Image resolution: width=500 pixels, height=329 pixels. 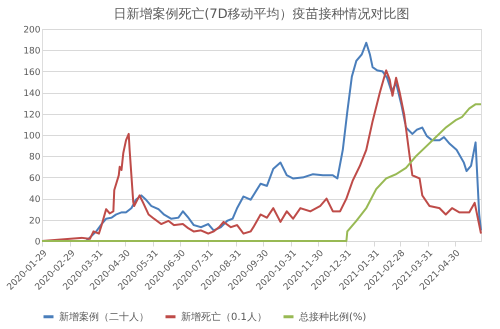 I want to click on y-tick-label: 160, so click(x=32, y=73).